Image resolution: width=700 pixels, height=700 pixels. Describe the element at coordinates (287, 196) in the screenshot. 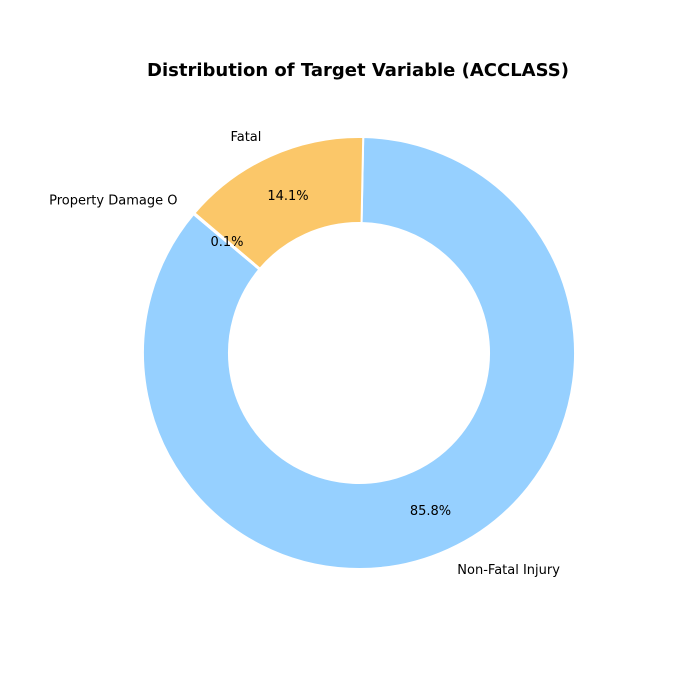

I see `slice-percent-label: 14.1%` at that location.